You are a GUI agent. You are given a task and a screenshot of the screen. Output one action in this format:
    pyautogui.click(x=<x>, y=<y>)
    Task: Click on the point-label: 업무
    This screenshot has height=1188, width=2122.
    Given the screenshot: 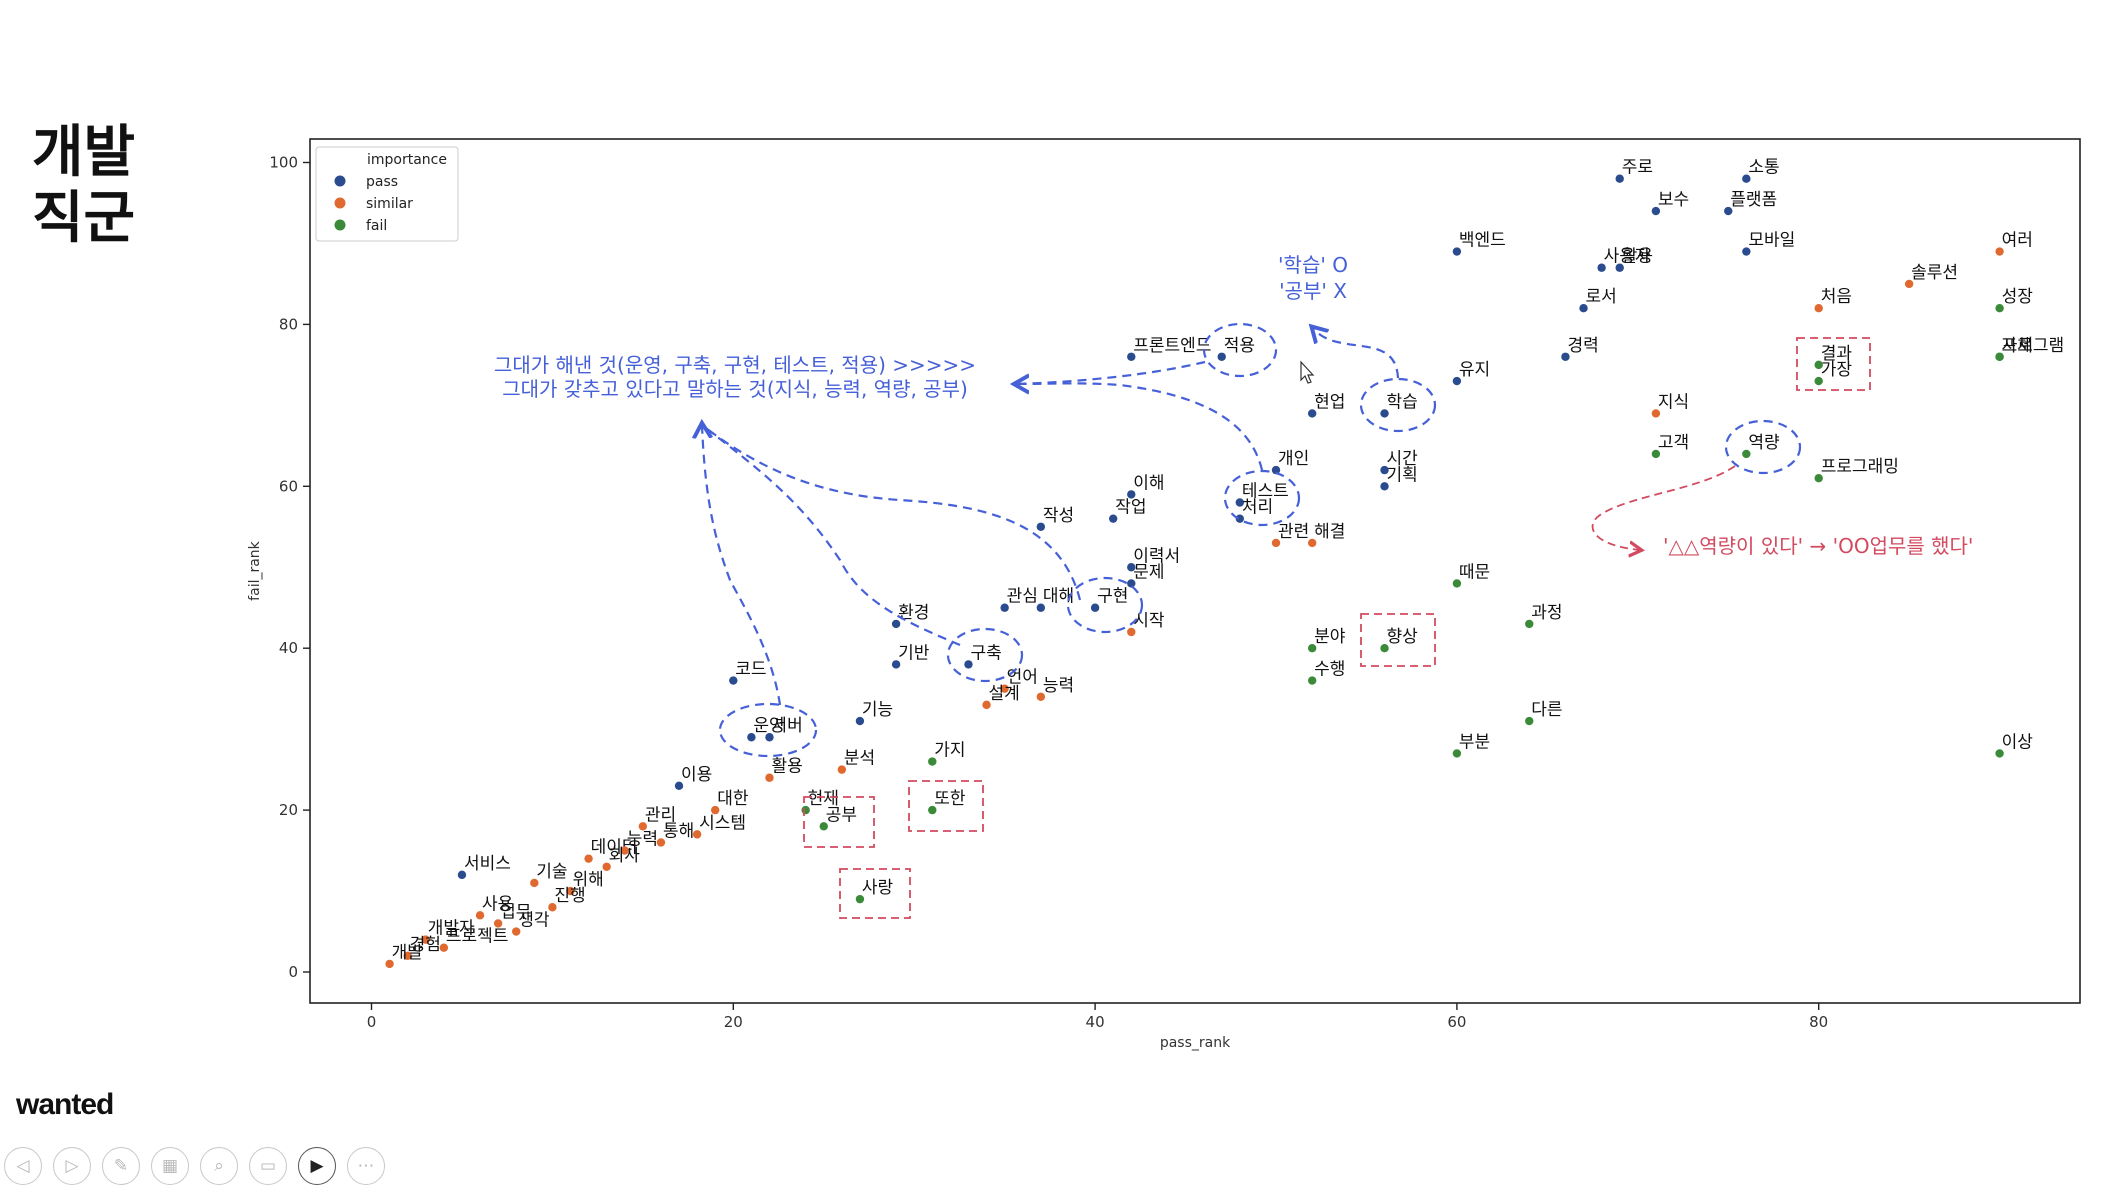 What is the action you would take?
    pyautogui.click(x=515, y=912)
    